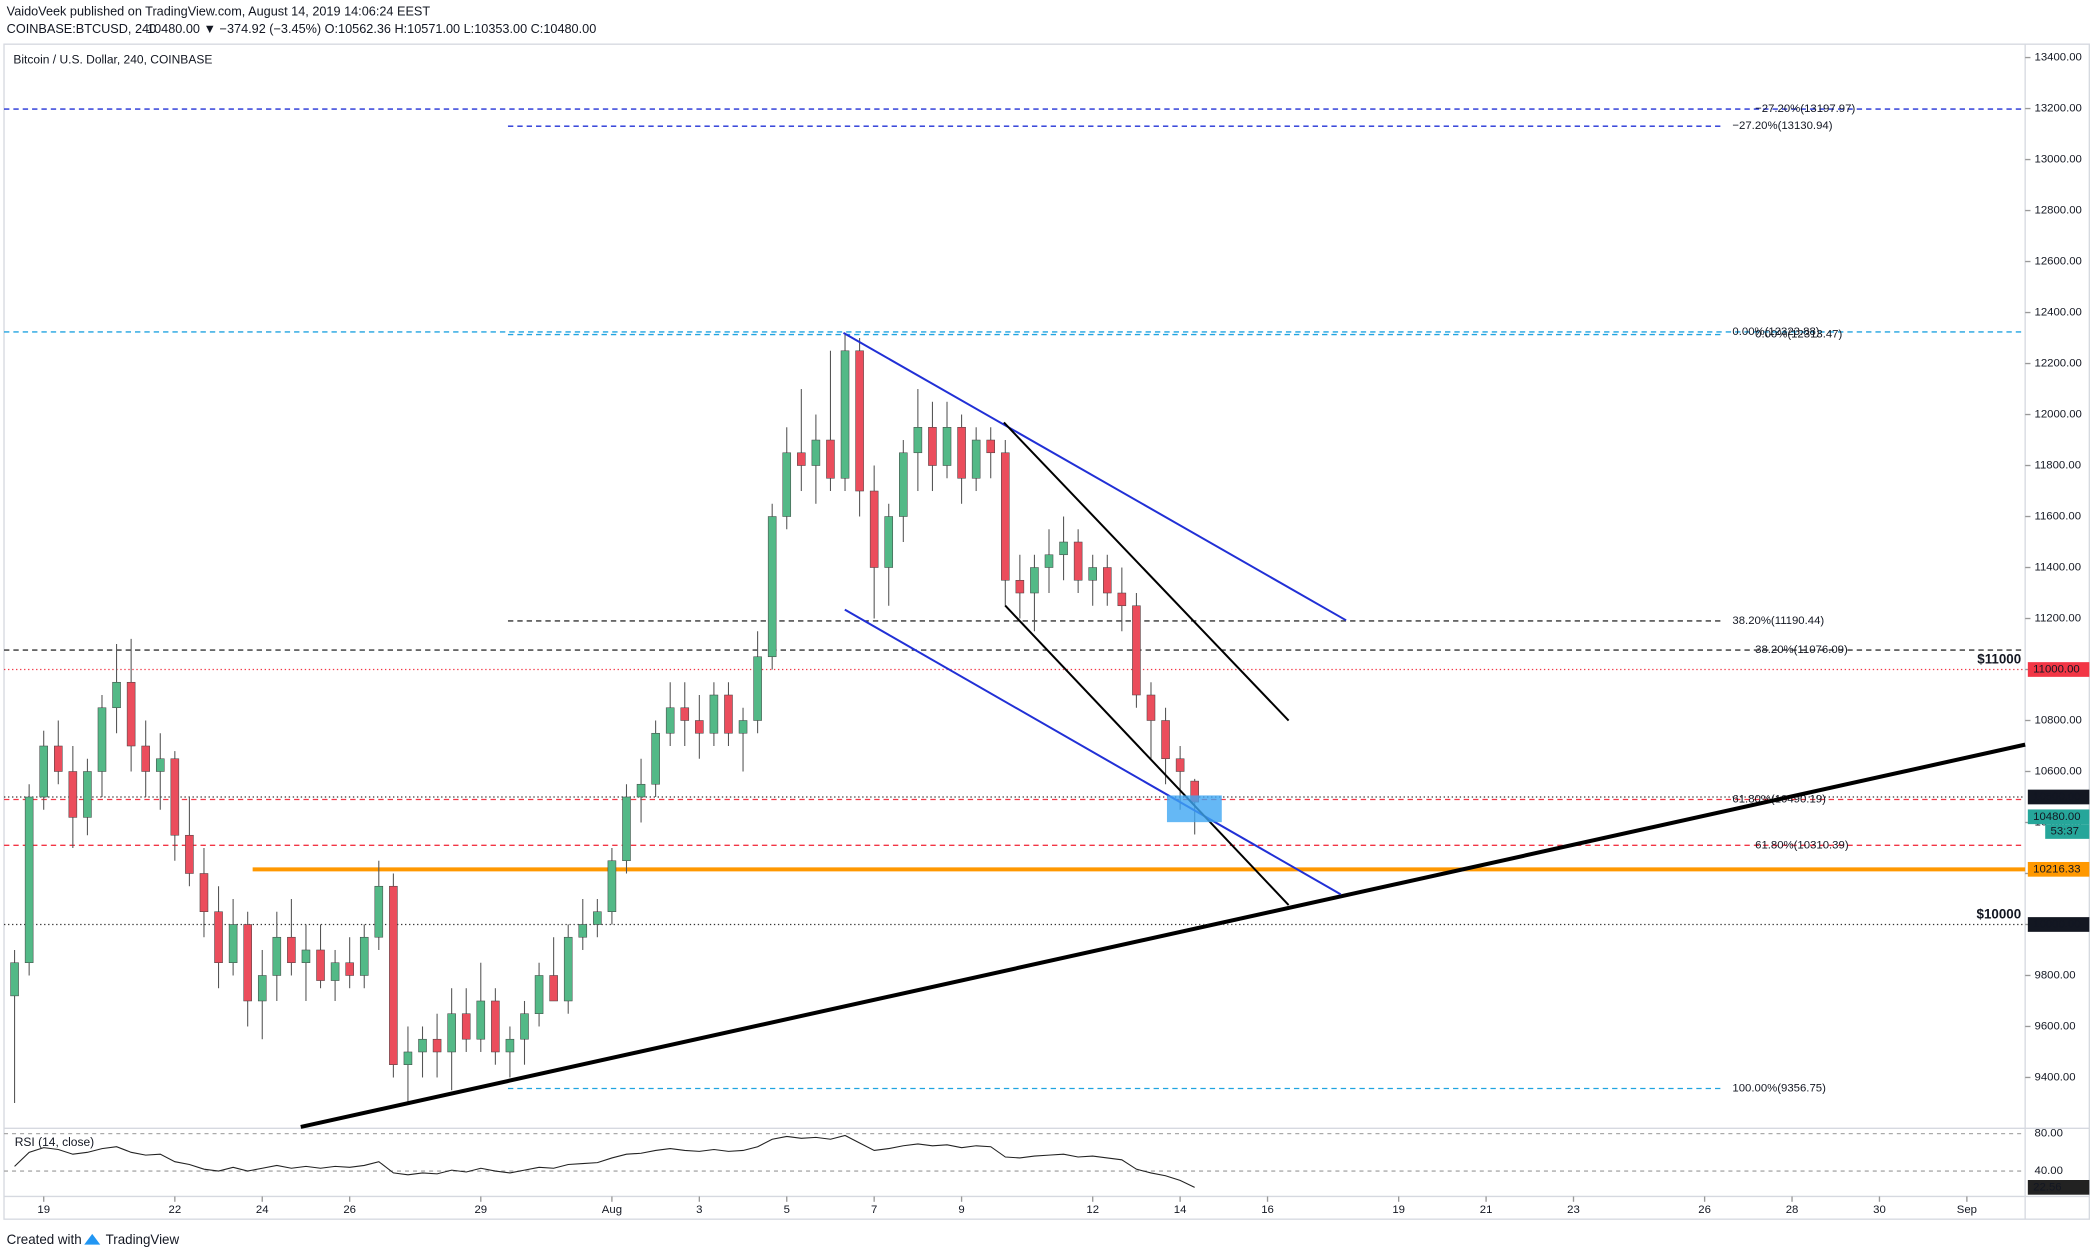 The height and width of the screenshot is (1258, 2096). What do you see at coordinates (1775, 332) in the screenshot?
I see `level-label: 0.00%(12323.88)` at bounding box center [1775, 332].